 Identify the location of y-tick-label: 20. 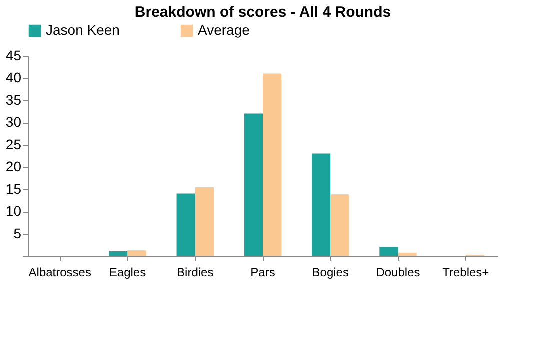
(14, 166).